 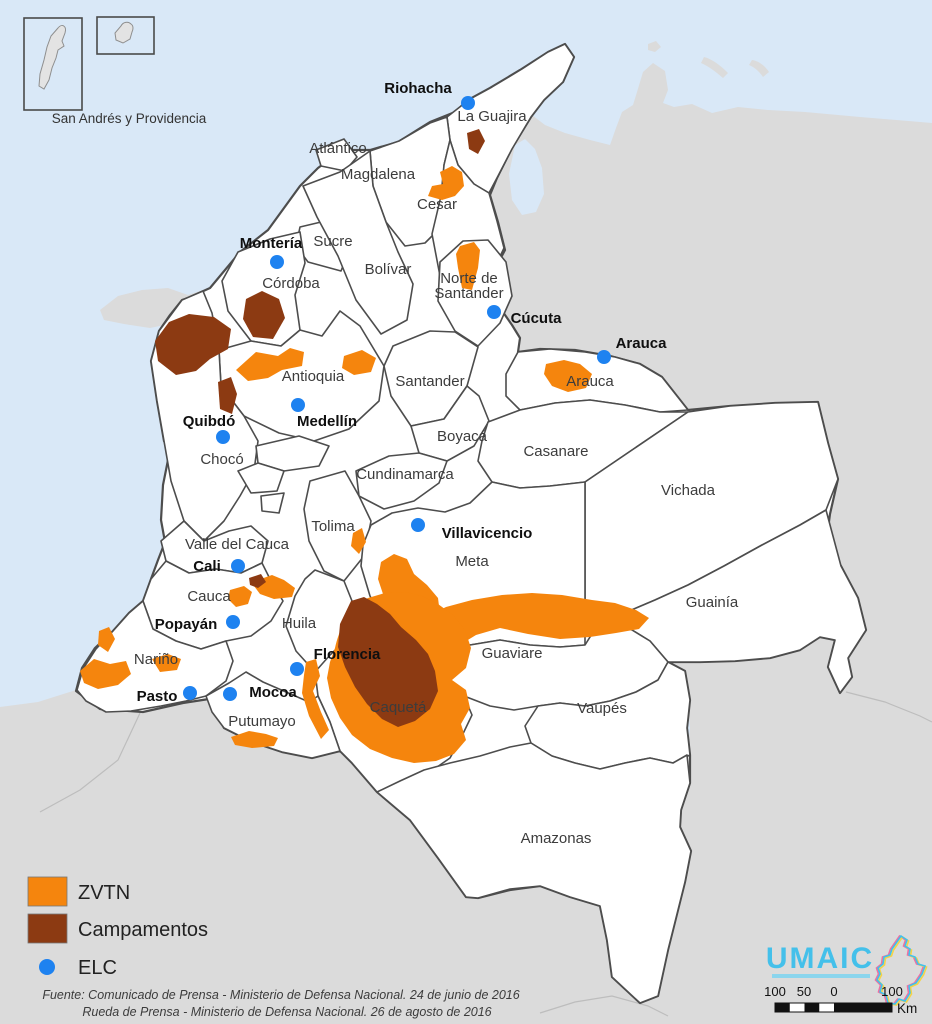 What do you see at coordinates (398, 707) in the screenshot?
I see `department-label: Caquetá` at bounding box center [398, 707].